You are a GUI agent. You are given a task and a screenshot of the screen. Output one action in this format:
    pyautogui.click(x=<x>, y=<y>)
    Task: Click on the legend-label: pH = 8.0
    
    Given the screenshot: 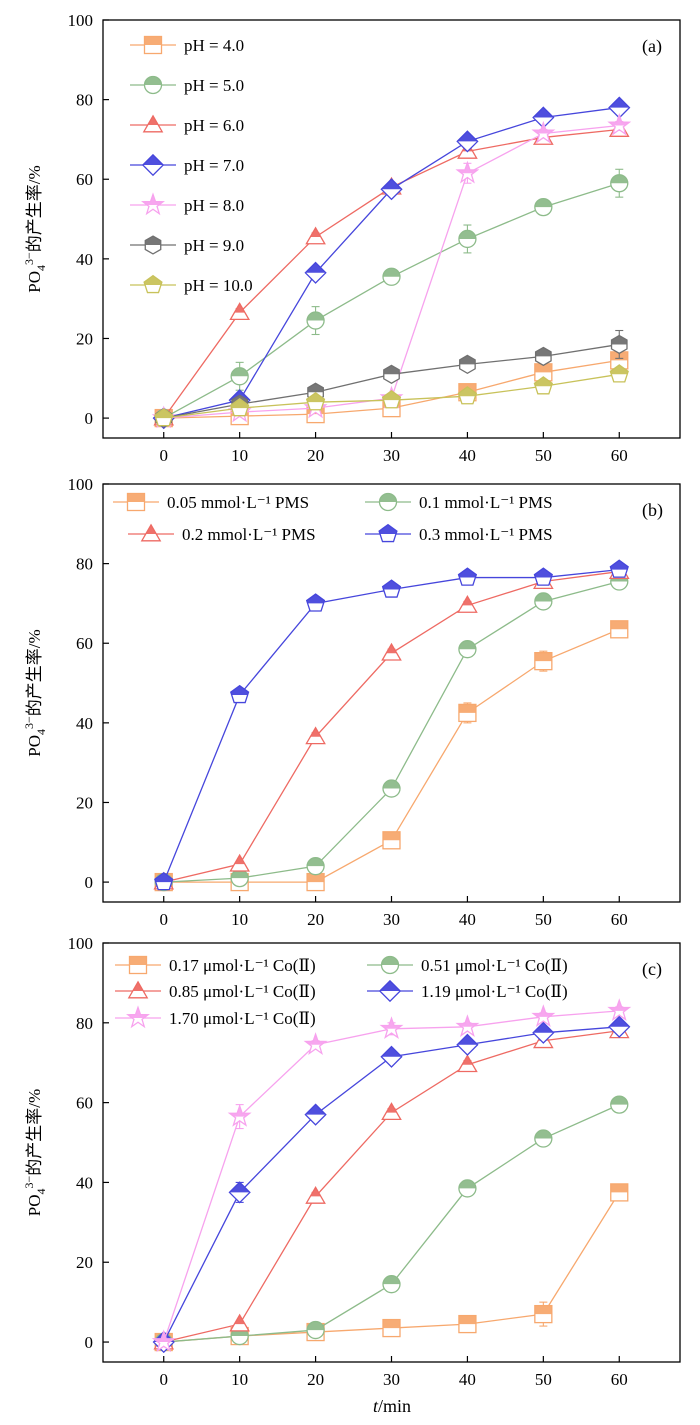 What is the action you would take?
    pyautogui.click(x=214, y=205)
    